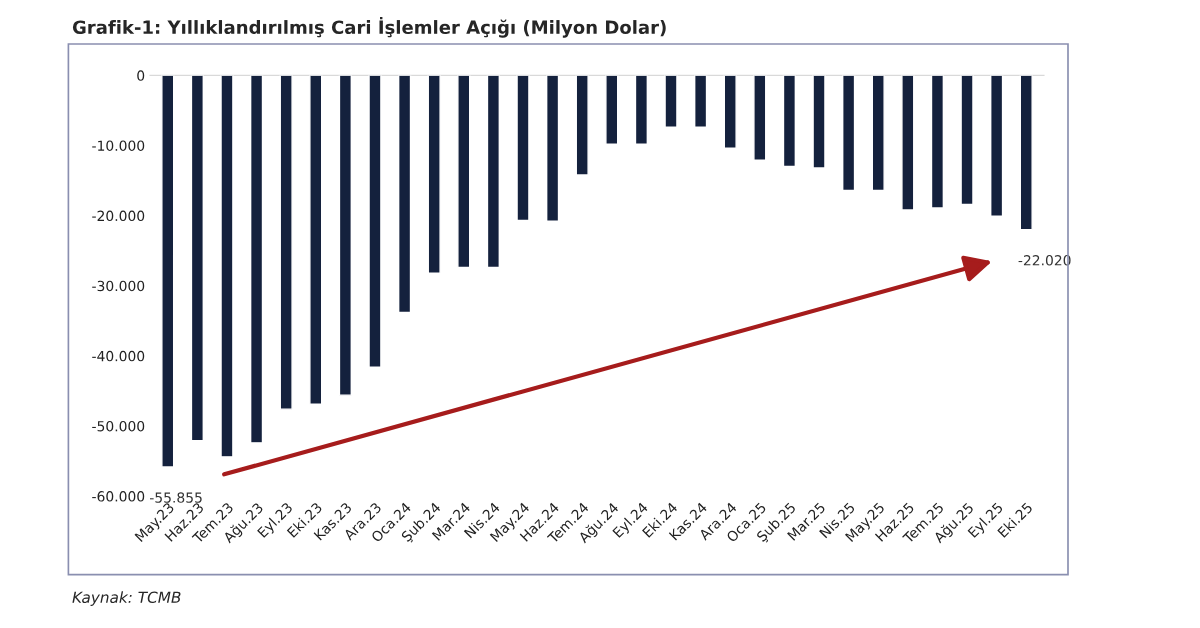  What do you see at coordinates (118, 145) in the screenshot?
I see `y-tick-label: -10.000` at bounding box center [118, 145].